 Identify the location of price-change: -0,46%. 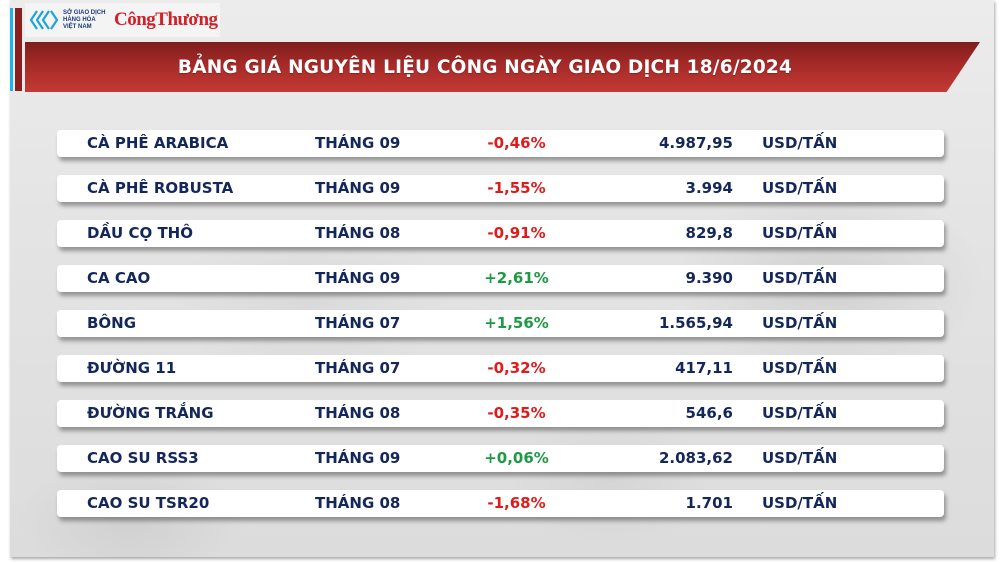
(516, 143).